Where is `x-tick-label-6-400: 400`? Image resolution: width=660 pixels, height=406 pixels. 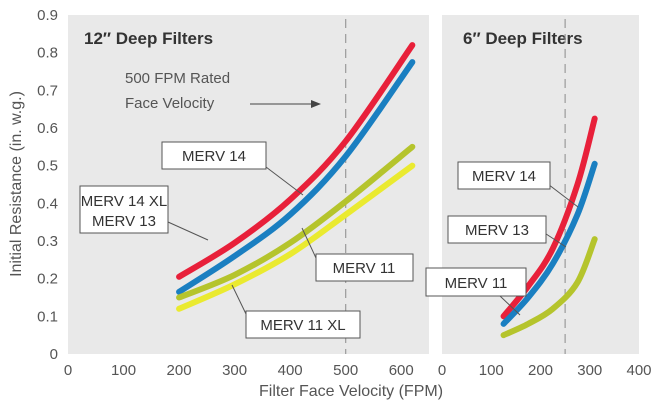
x-tick-label-6-400: 400 is located at coordinates (638, 370).